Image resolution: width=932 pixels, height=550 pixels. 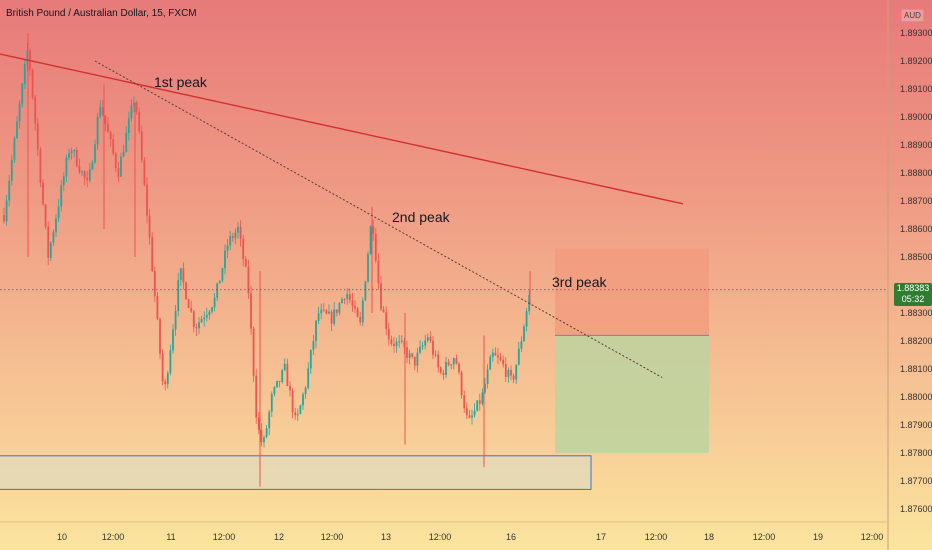 What do you see at coordinates (912, 15) in the screenshot?
I see `currency-badge: AUD` at bounding box center [912, 15].